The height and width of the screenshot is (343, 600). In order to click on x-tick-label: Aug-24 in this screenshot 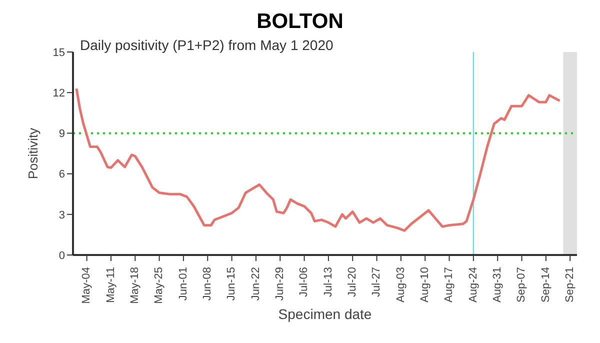, I will do `click(473, 284)`.